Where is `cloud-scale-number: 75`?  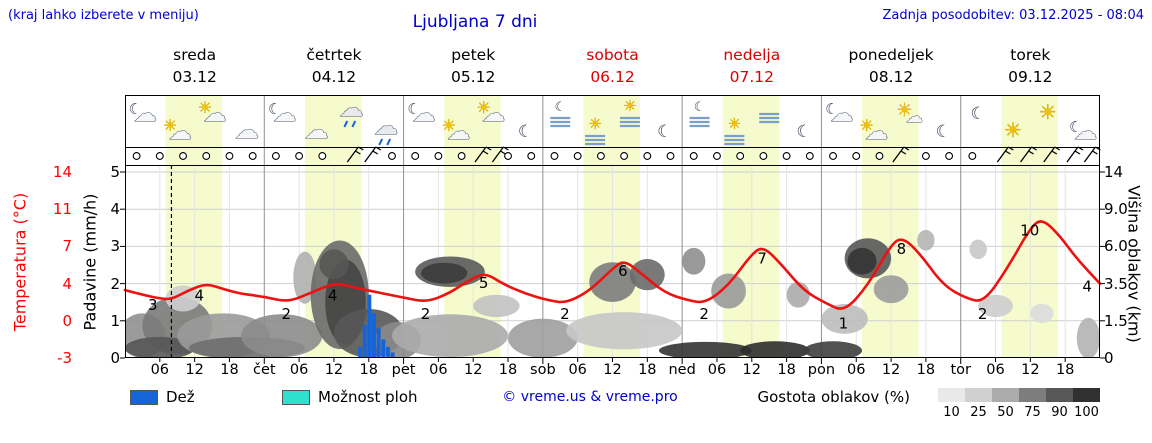 cloud-scale-number: 75 is located at coordinates (1032, 412).